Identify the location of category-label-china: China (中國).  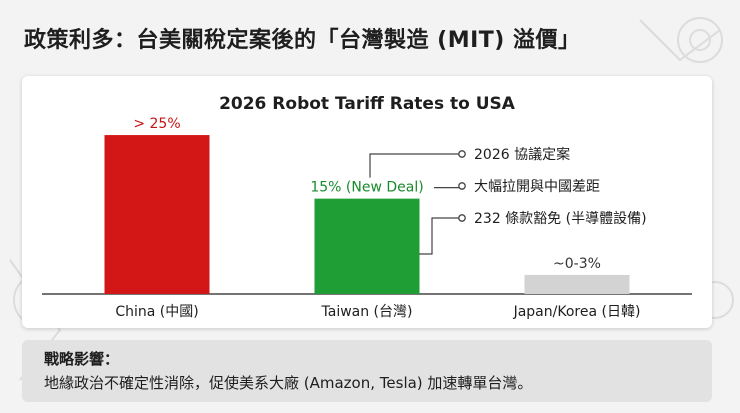
(156, 312).